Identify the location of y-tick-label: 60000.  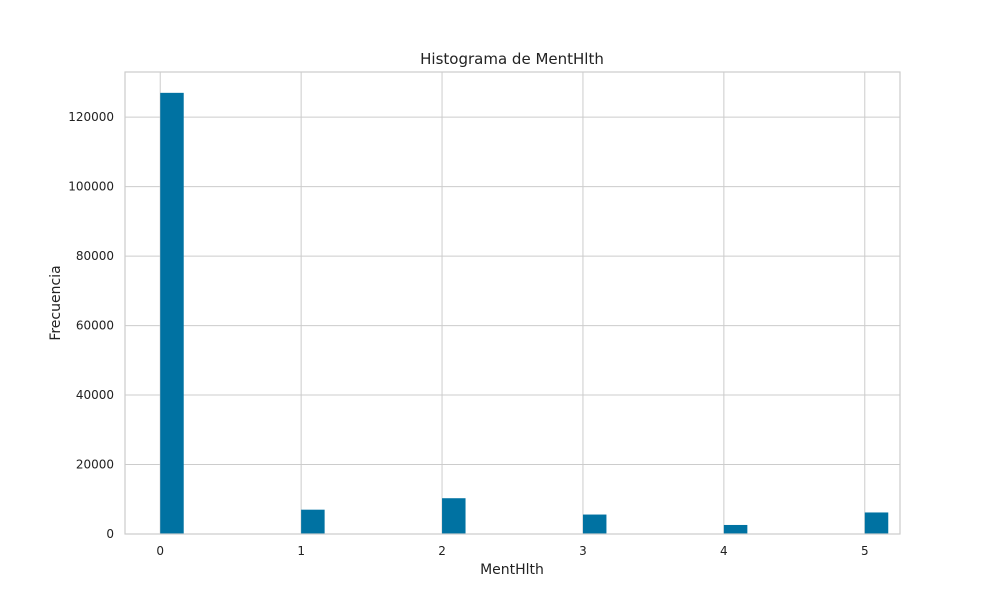
(95, 326).